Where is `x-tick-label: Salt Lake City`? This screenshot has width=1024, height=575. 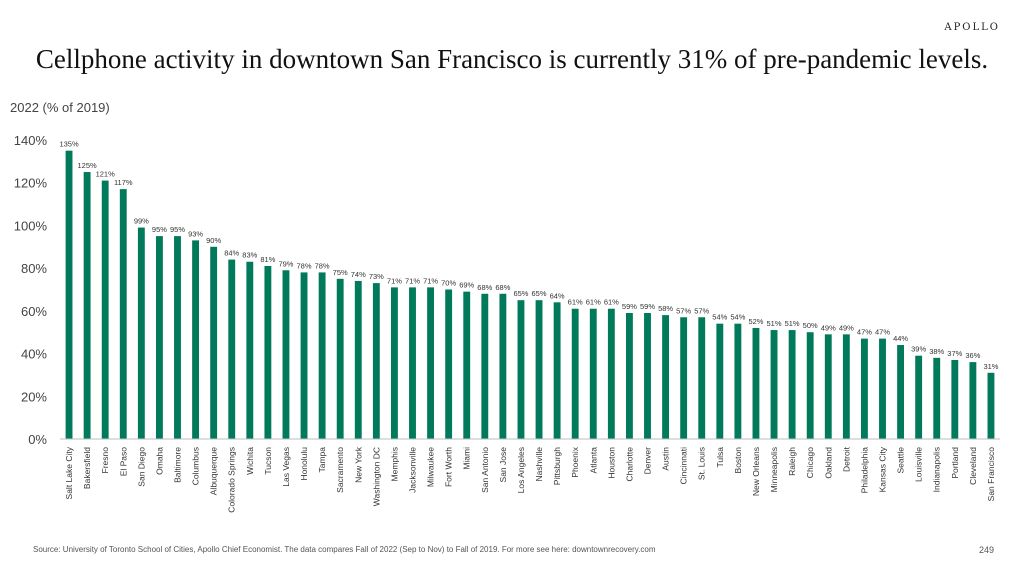 x-tick-label: Salt Lake City is located at coordinates (69, 472).